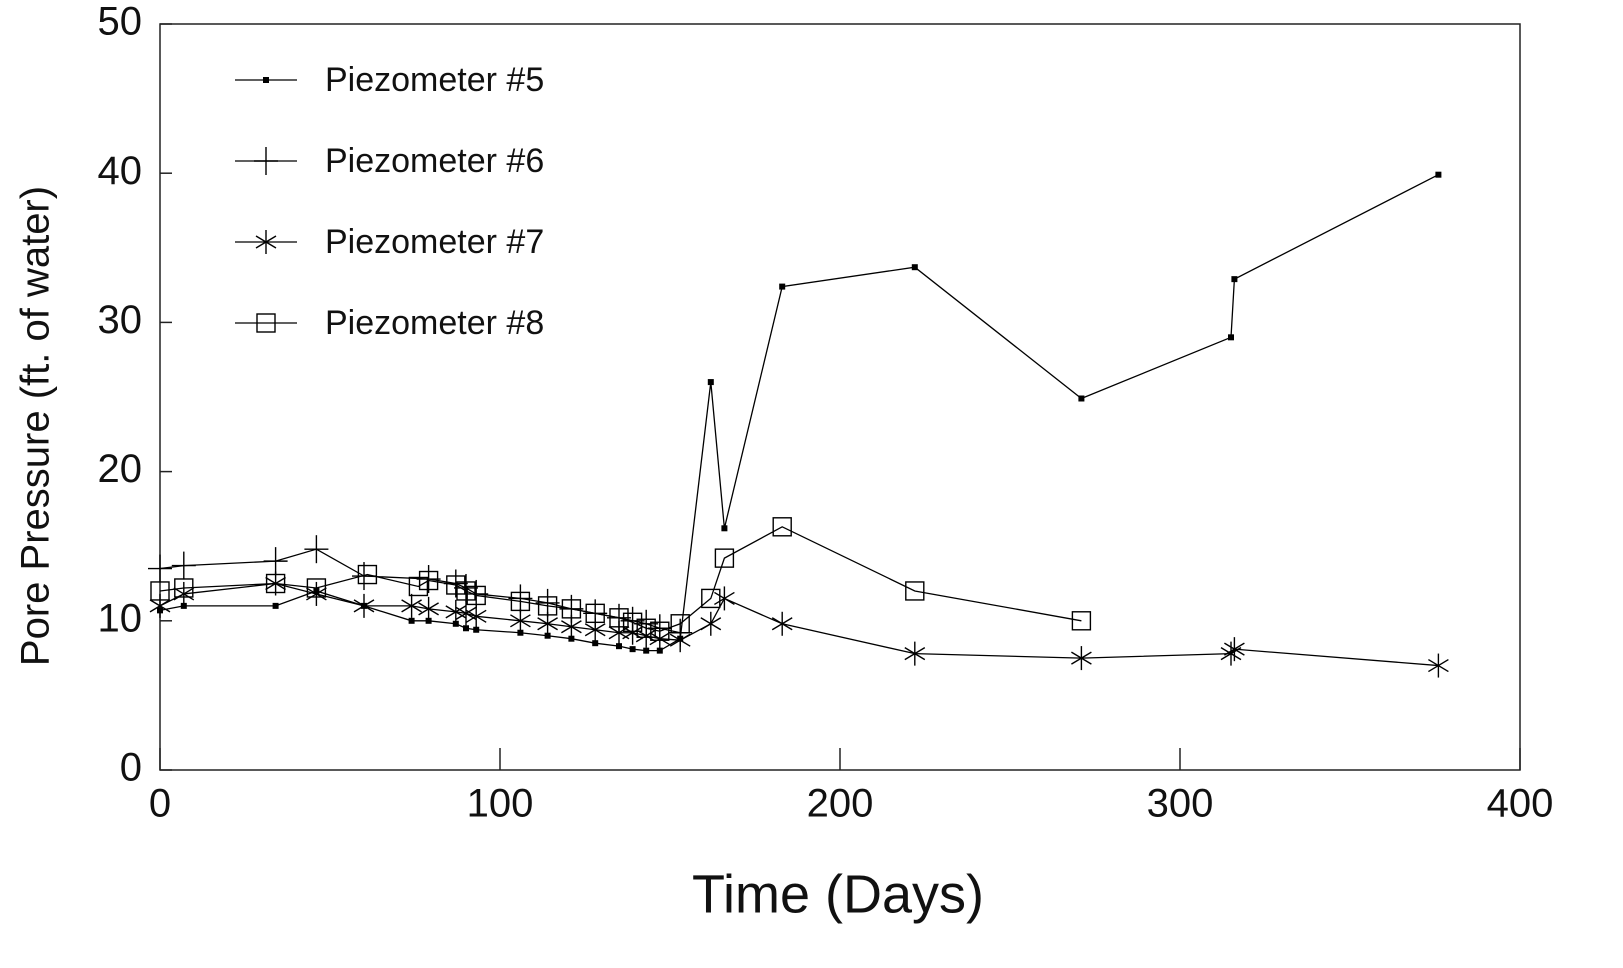 This screenshot has height=968, width=1623. I want to click on x-tick-label: 100, so click(500, 804).